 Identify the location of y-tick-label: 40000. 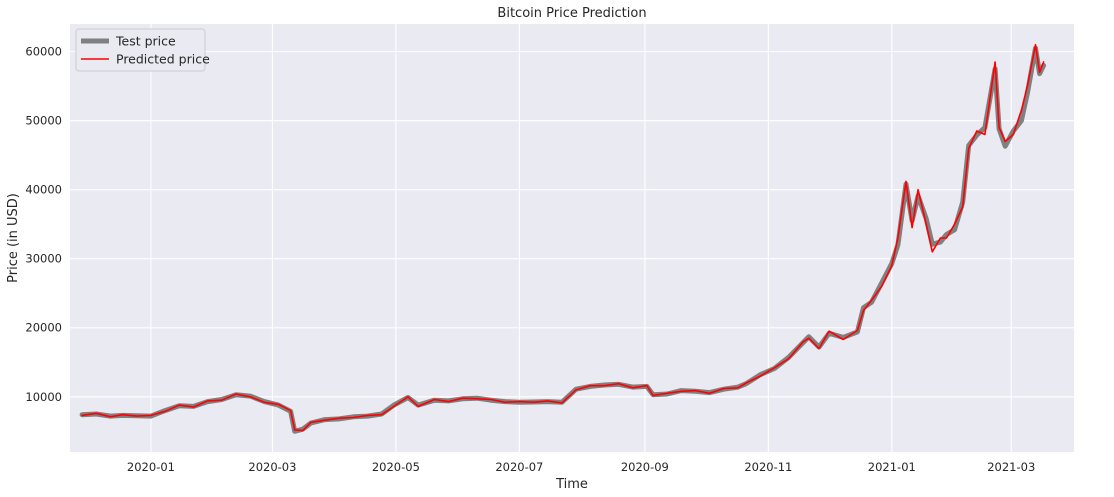
(43, 190).